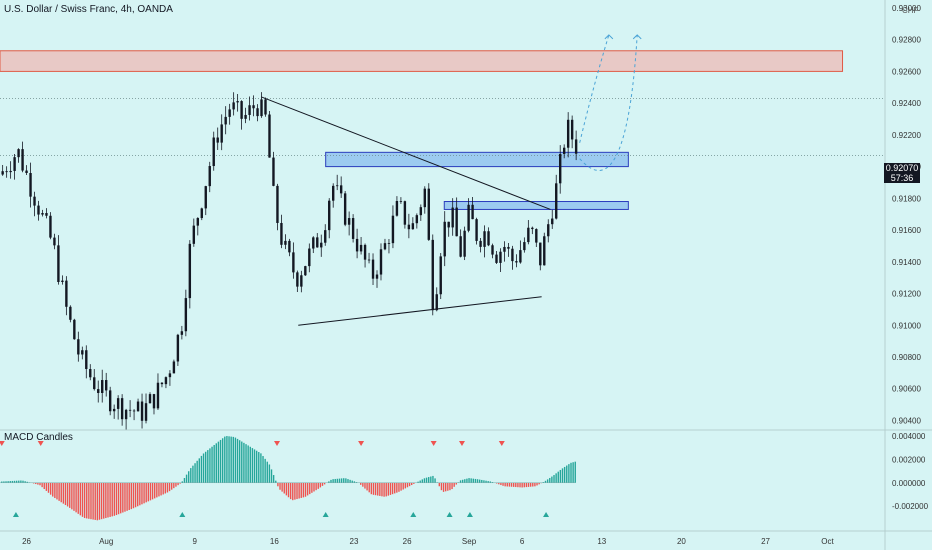 This screenshot has height=550, width=932. I want to click on projection-arrowhead, so click(637, 37).